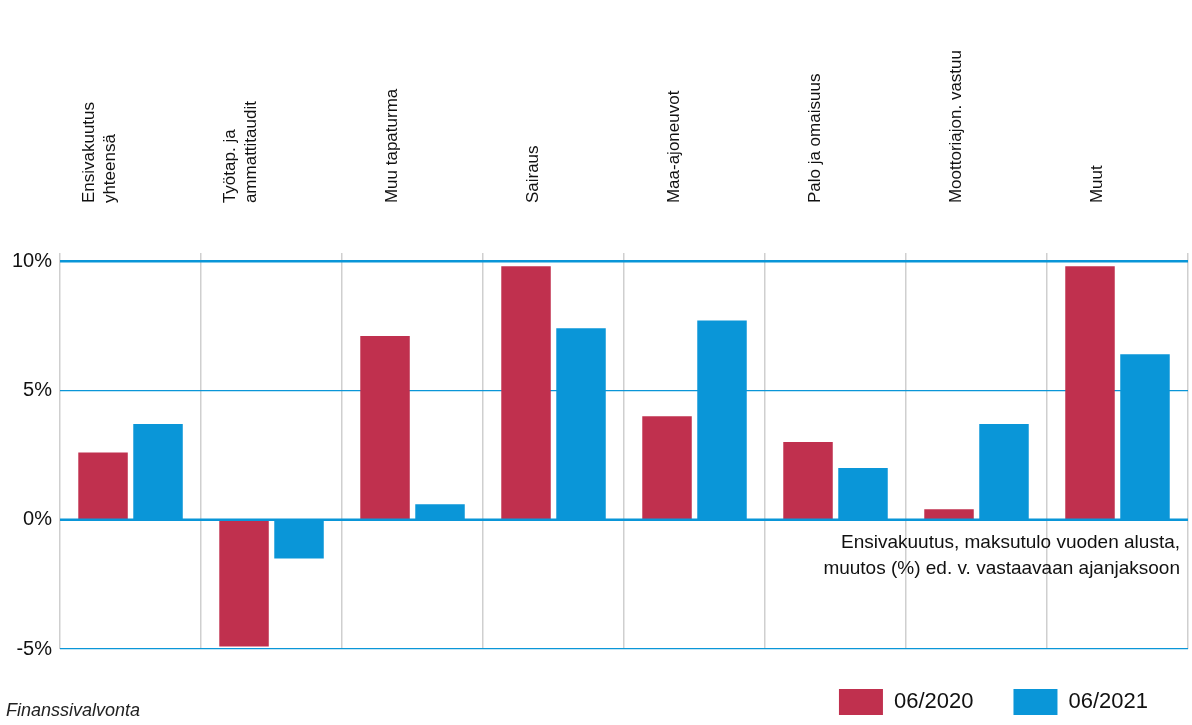  I want to click on y-tick-label: 0%, so click(38, 518).